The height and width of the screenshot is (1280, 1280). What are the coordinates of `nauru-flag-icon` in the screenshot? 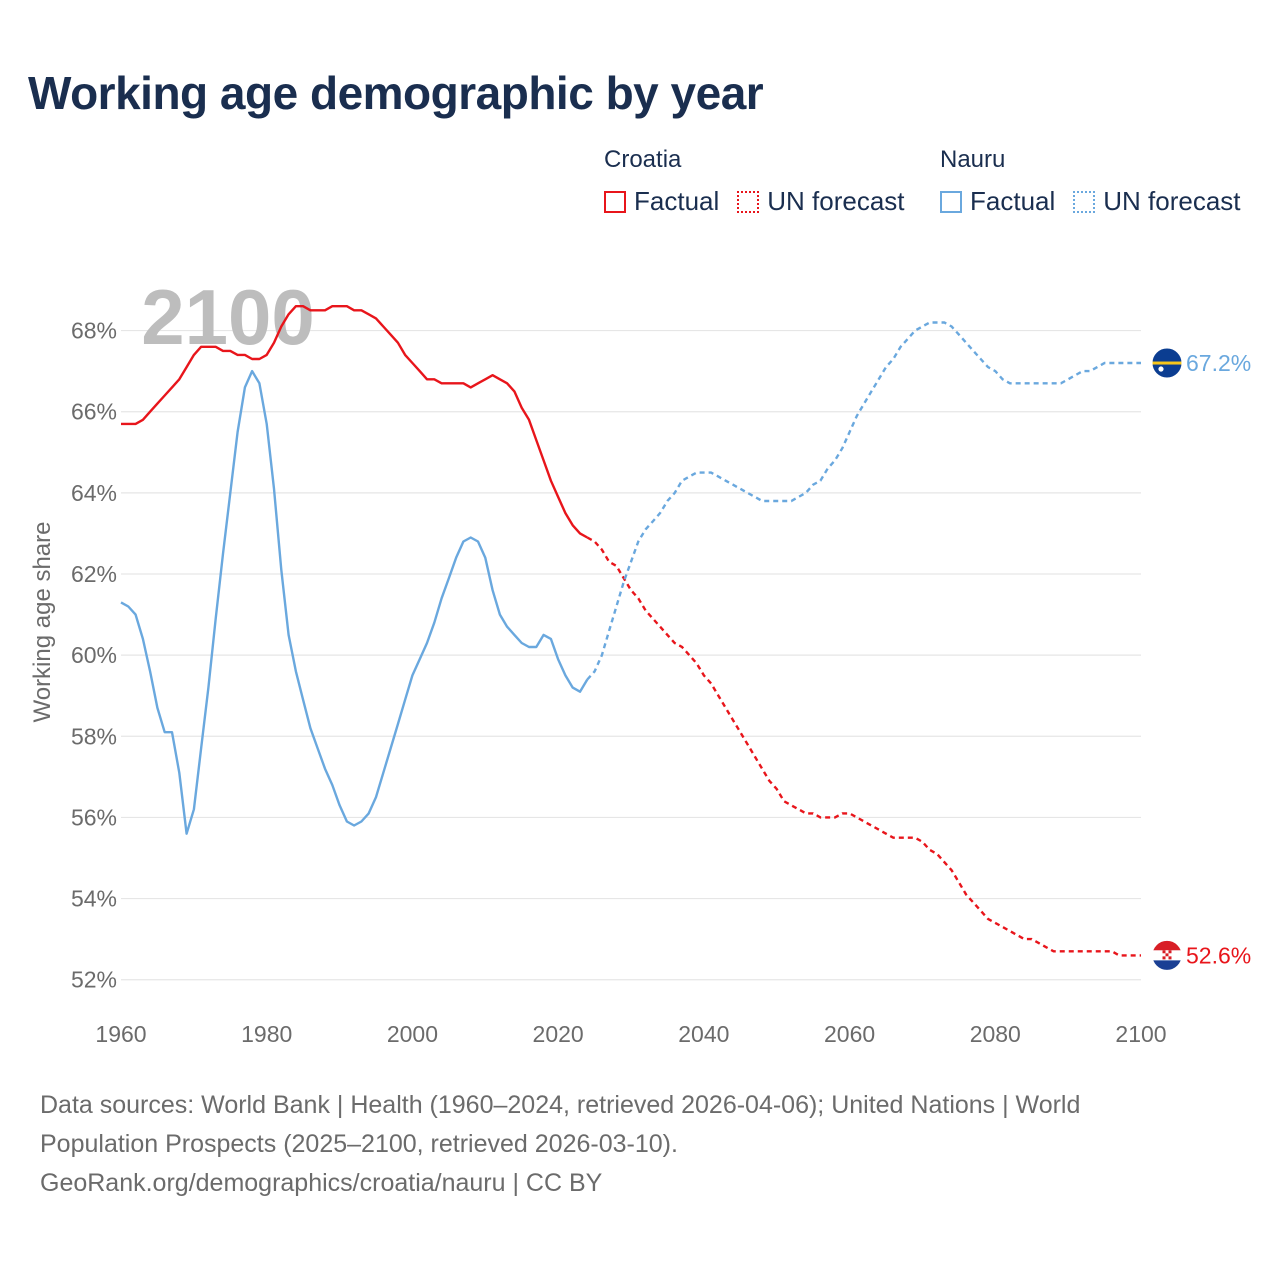 It's located at (1167, 363).